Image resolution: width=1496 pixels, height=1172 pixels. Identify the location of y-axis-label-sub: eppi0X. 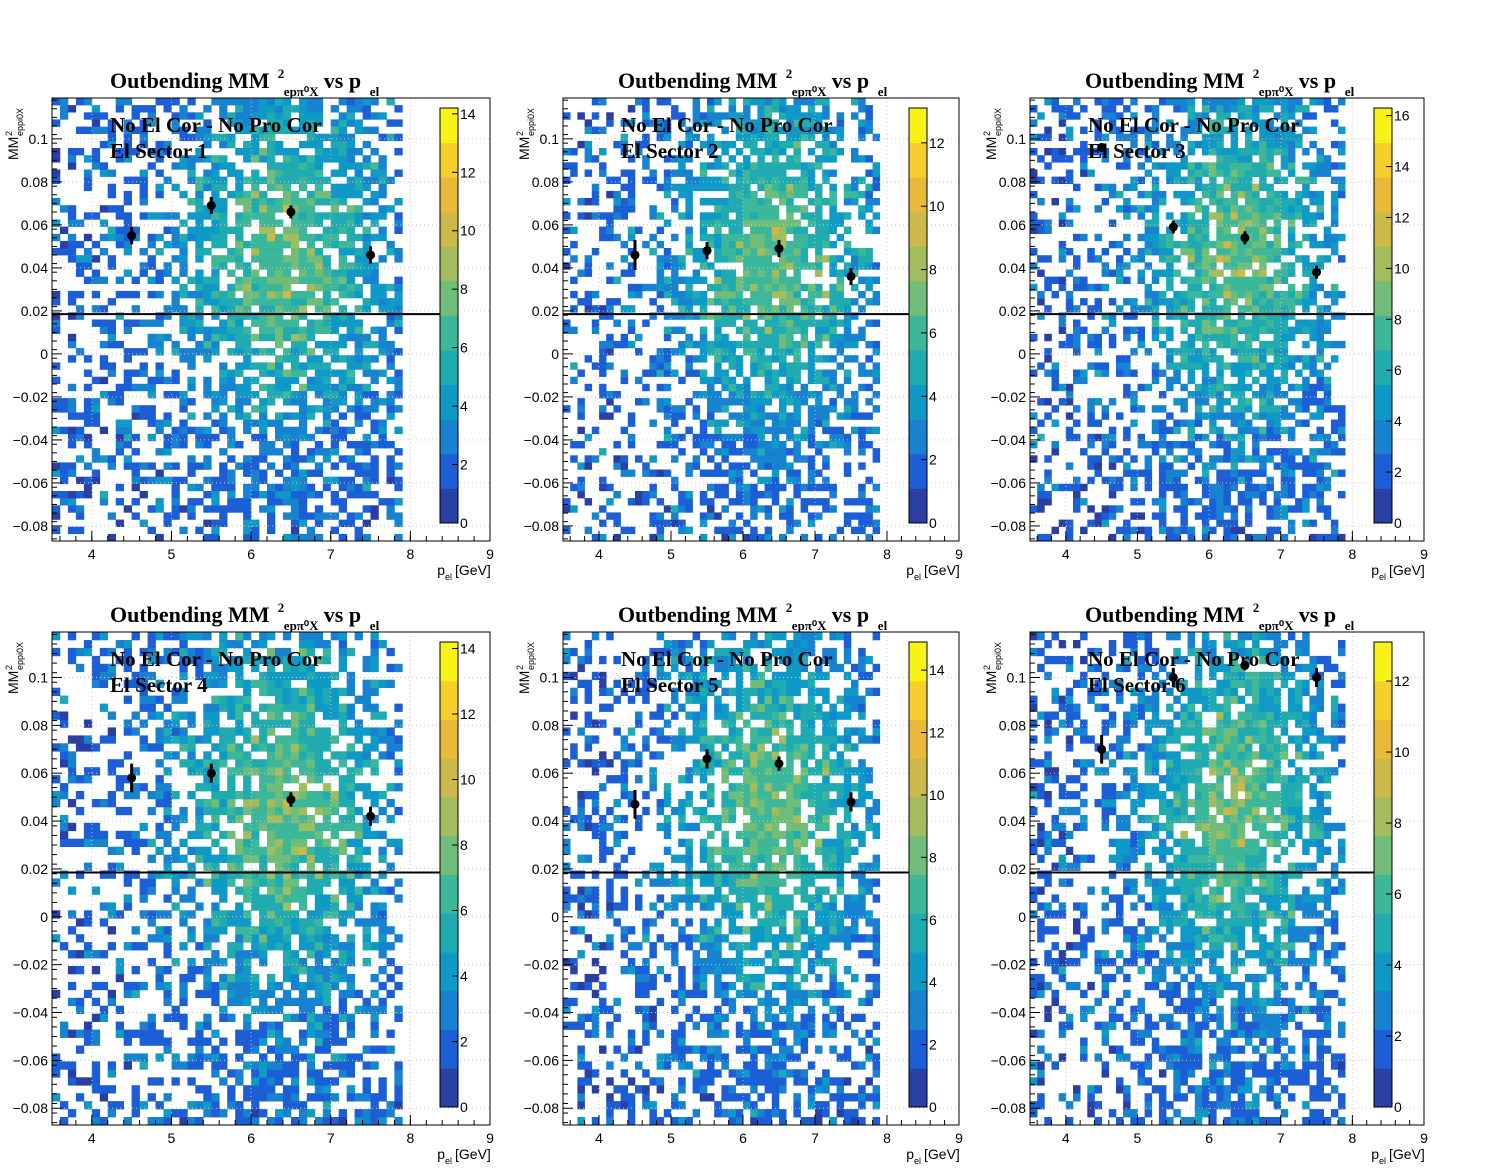
(20, 122).